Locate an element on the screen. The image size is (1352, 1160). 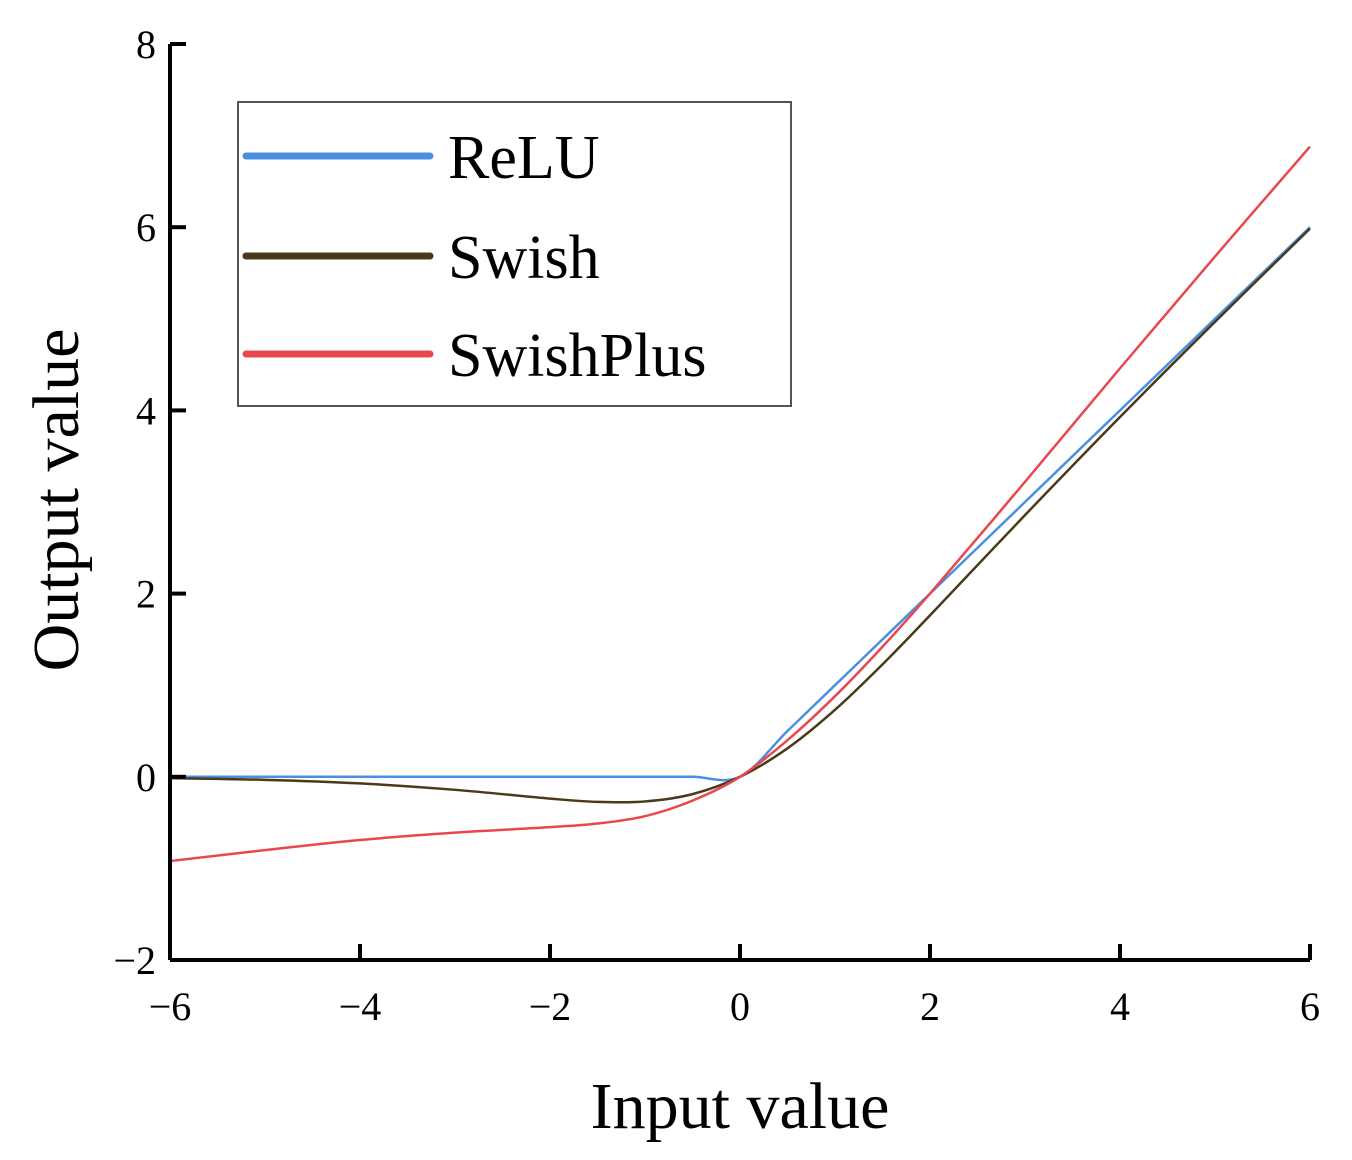
y-tick-label: 2 is located at coordinates (146, 594).